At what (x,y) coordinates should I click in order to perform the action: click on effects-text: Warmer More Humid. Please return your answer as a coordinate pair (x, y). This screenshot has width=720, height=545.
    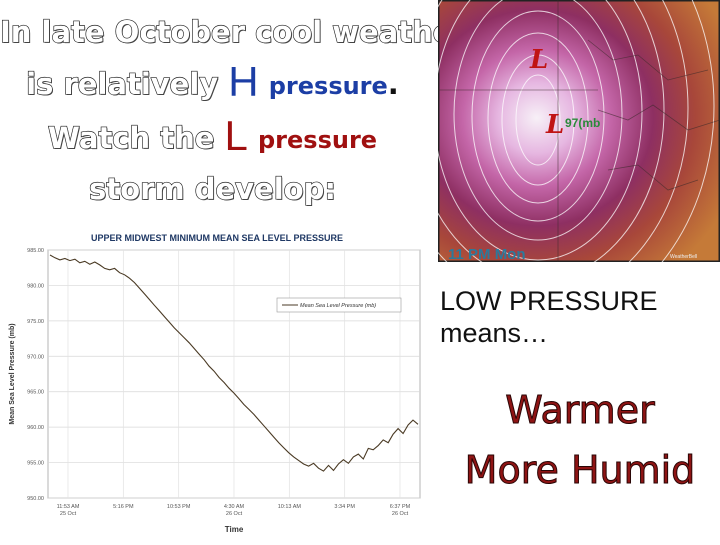
    Looking at the image, I should click on (580, 440).